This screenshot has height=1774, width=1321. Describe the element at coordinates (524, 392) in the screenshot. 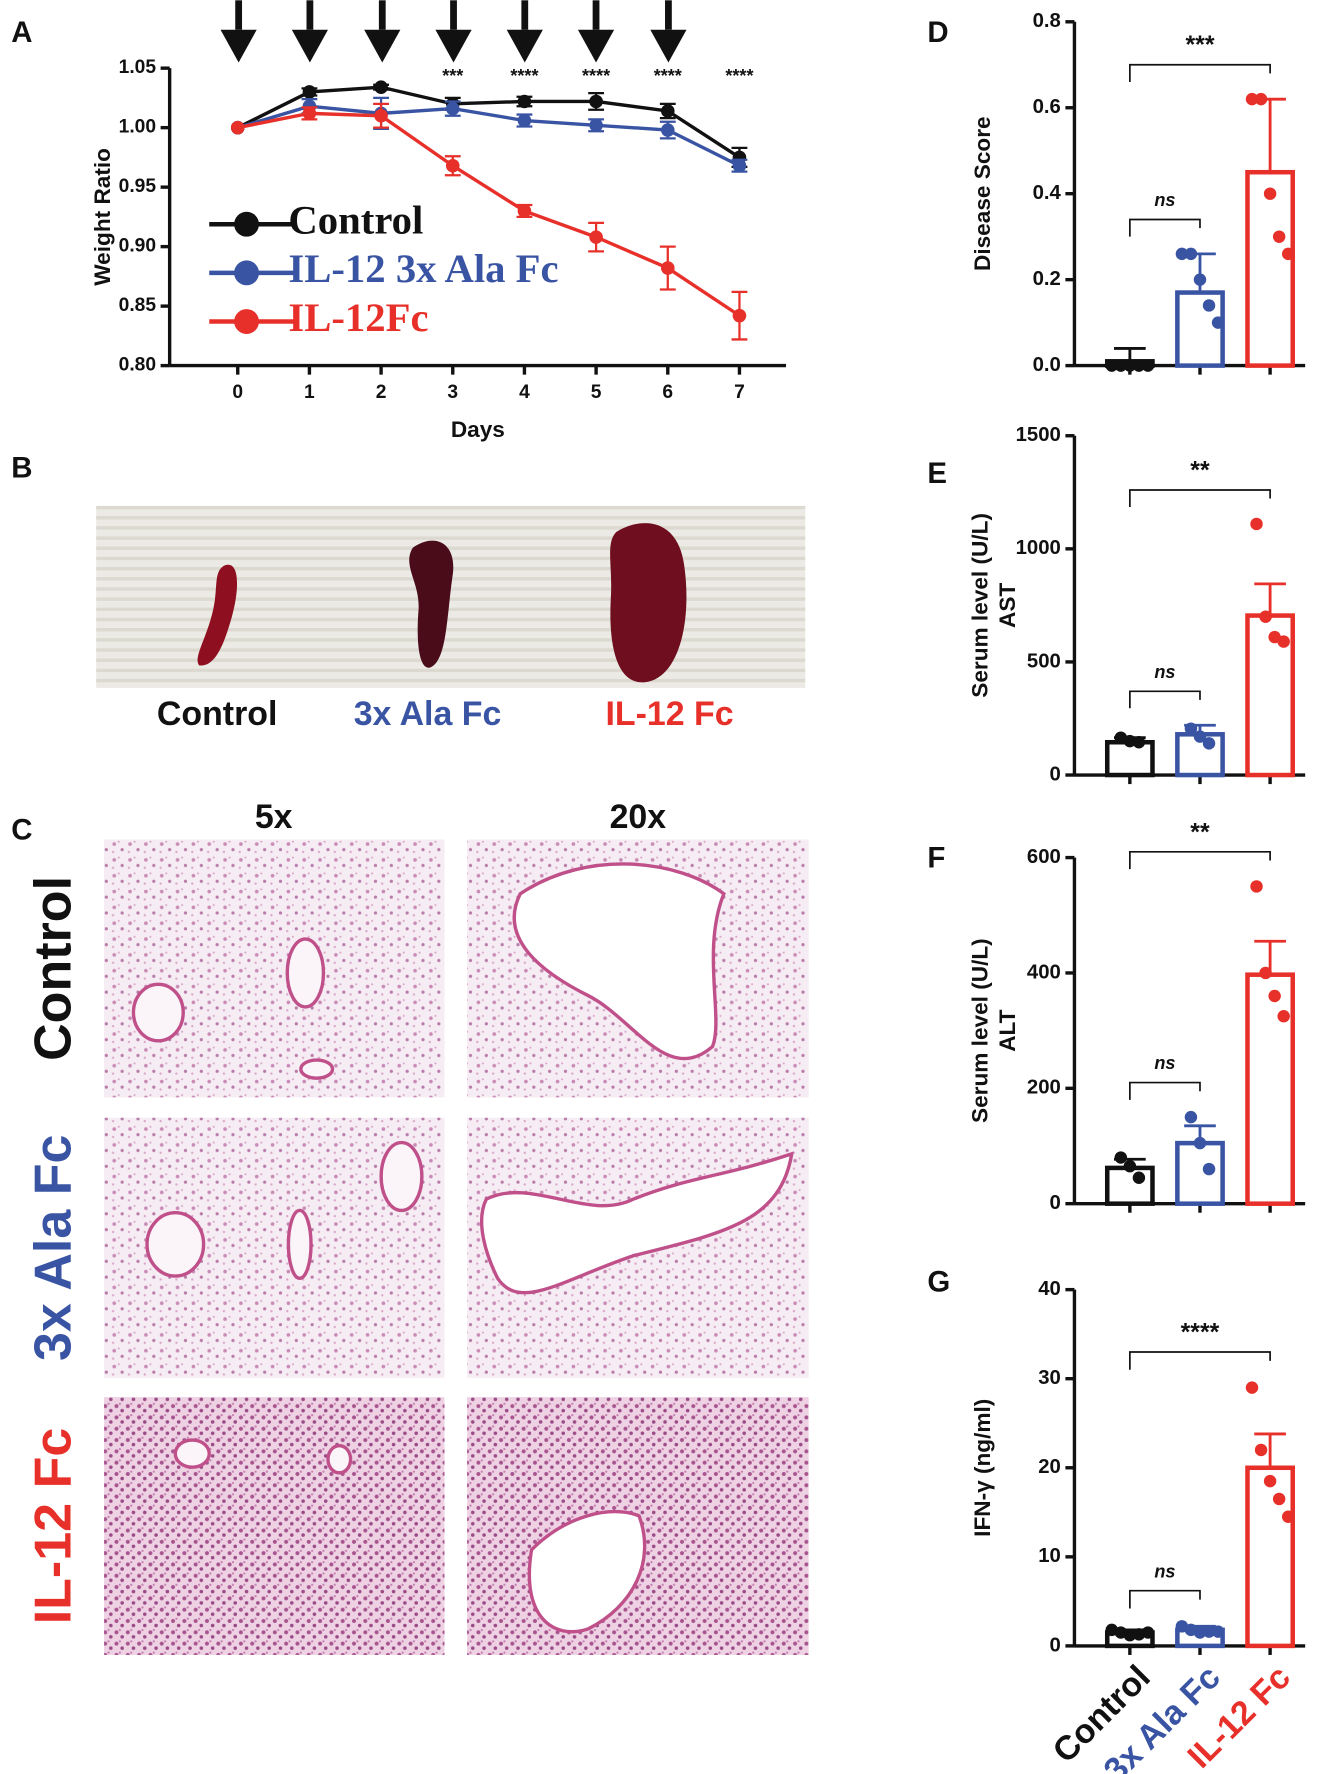

I see `x-tick-label: 4` at that location.